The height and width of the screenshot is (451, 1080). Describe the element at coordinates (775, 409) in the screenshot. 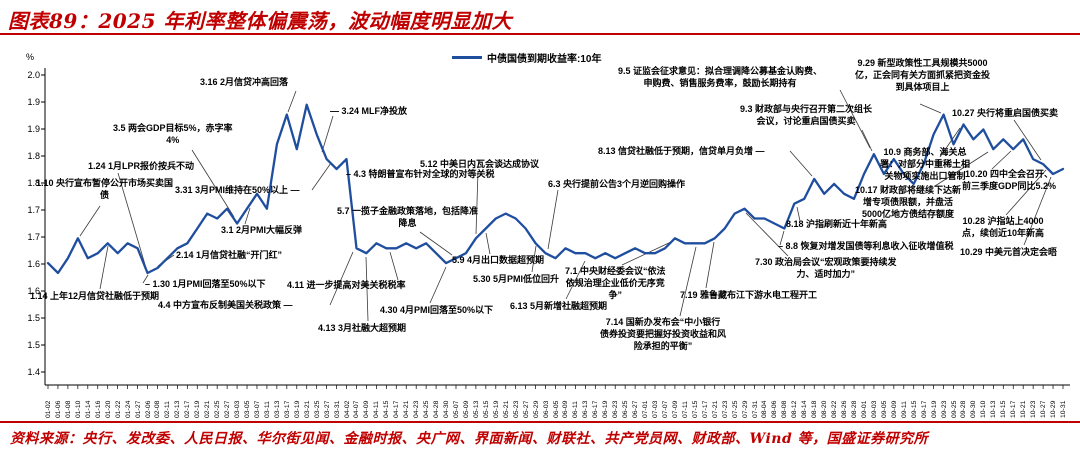

I see `x-tick-label: 08-06` at that location.